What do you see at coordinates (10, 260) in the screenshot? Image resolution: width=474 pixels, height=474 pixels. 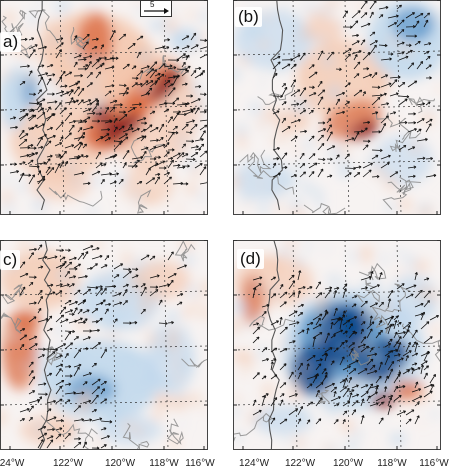 I see `panel-label-c: c)` at bounding box center [10, 260].